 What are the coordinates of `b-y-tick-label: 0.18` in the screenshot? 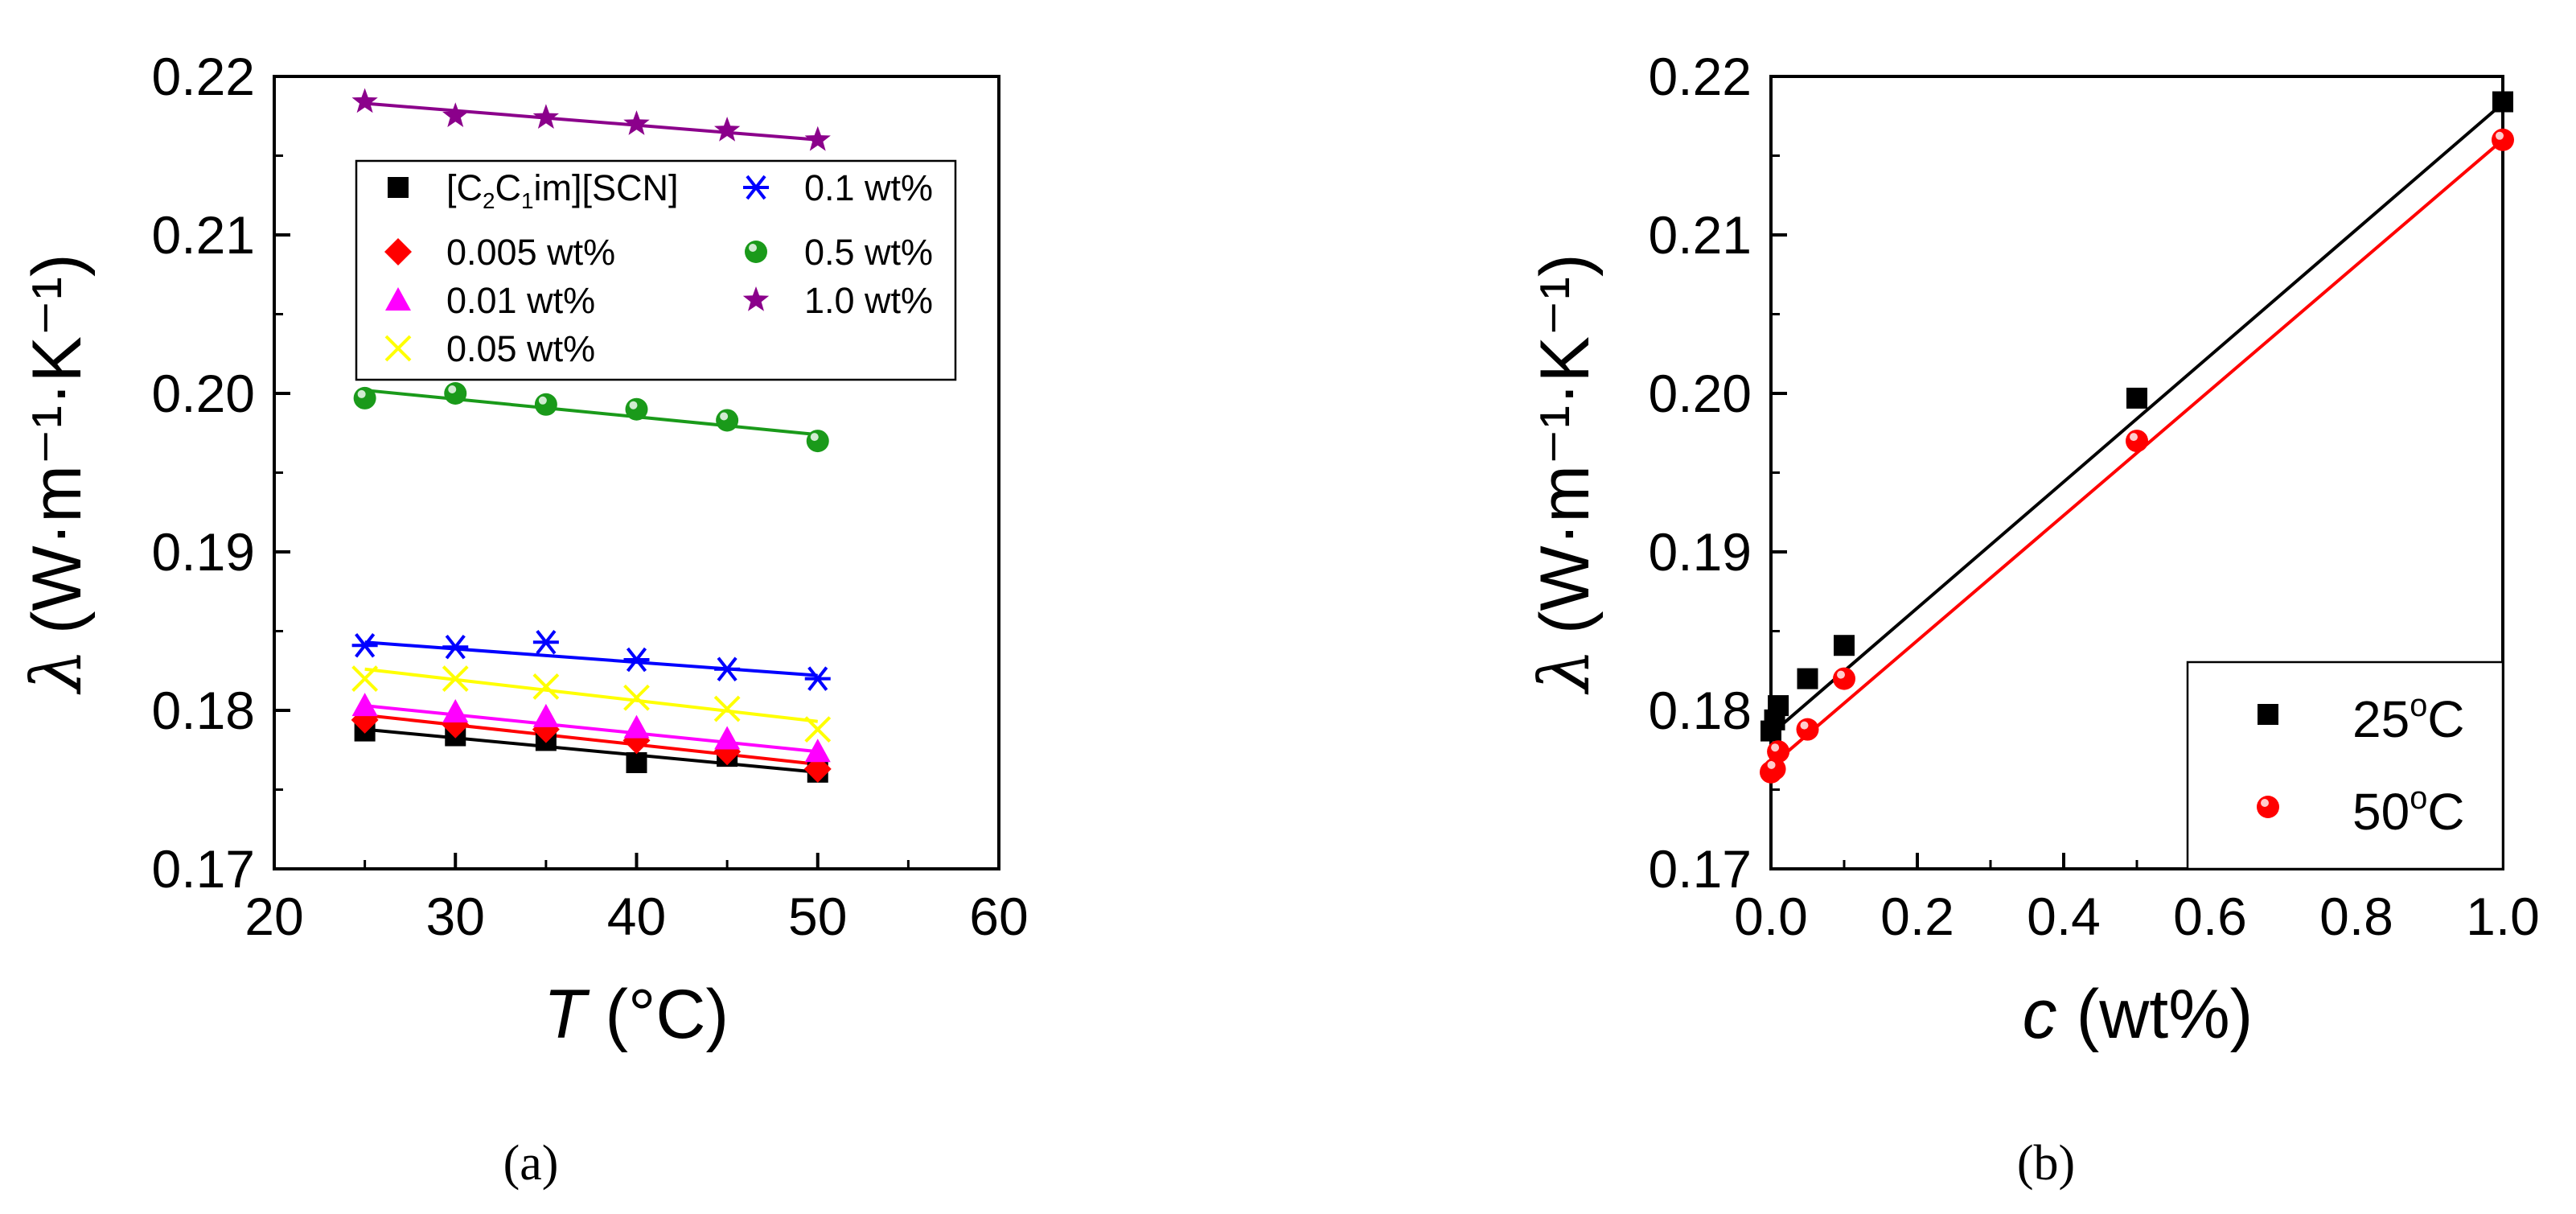 It's located at (1700, 710).